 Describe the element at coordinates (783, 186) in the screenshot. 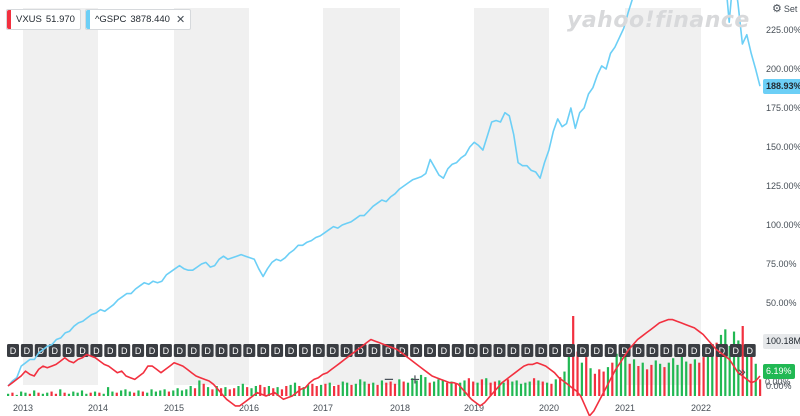

I see `y-tick-label: 125.00%` at that location.